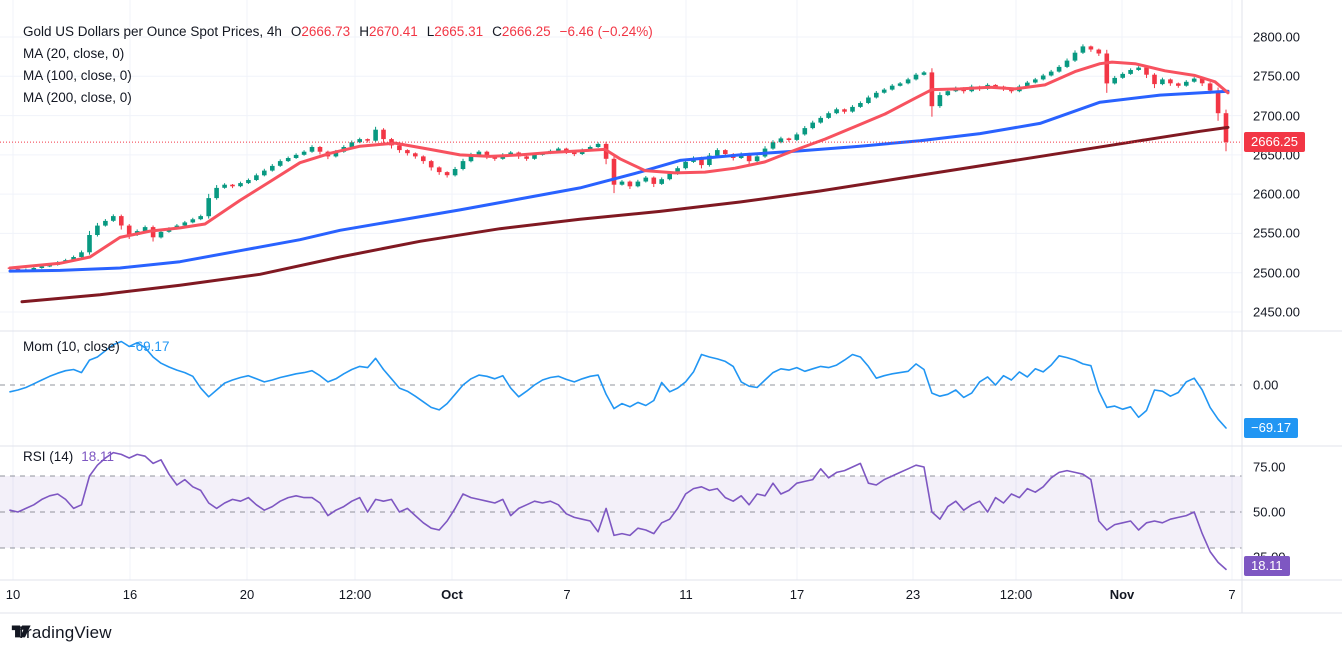  What do you see at coordinates (48, 456) in the screenshot?
I see `rsi-label: RSI (14)` at bounding box center [48, 456].